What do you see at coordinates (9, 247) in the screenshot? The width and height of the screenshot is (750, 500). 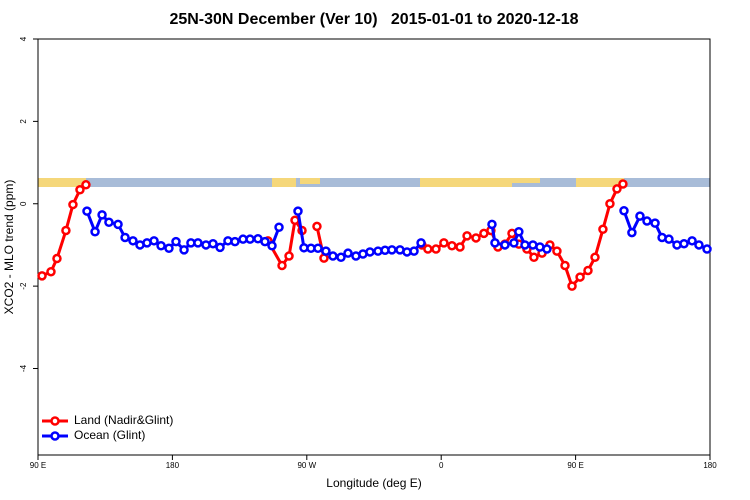 I see `y-axis-label: XCO2 - MLO trend (ppm)` at bounding box center [9, 247].